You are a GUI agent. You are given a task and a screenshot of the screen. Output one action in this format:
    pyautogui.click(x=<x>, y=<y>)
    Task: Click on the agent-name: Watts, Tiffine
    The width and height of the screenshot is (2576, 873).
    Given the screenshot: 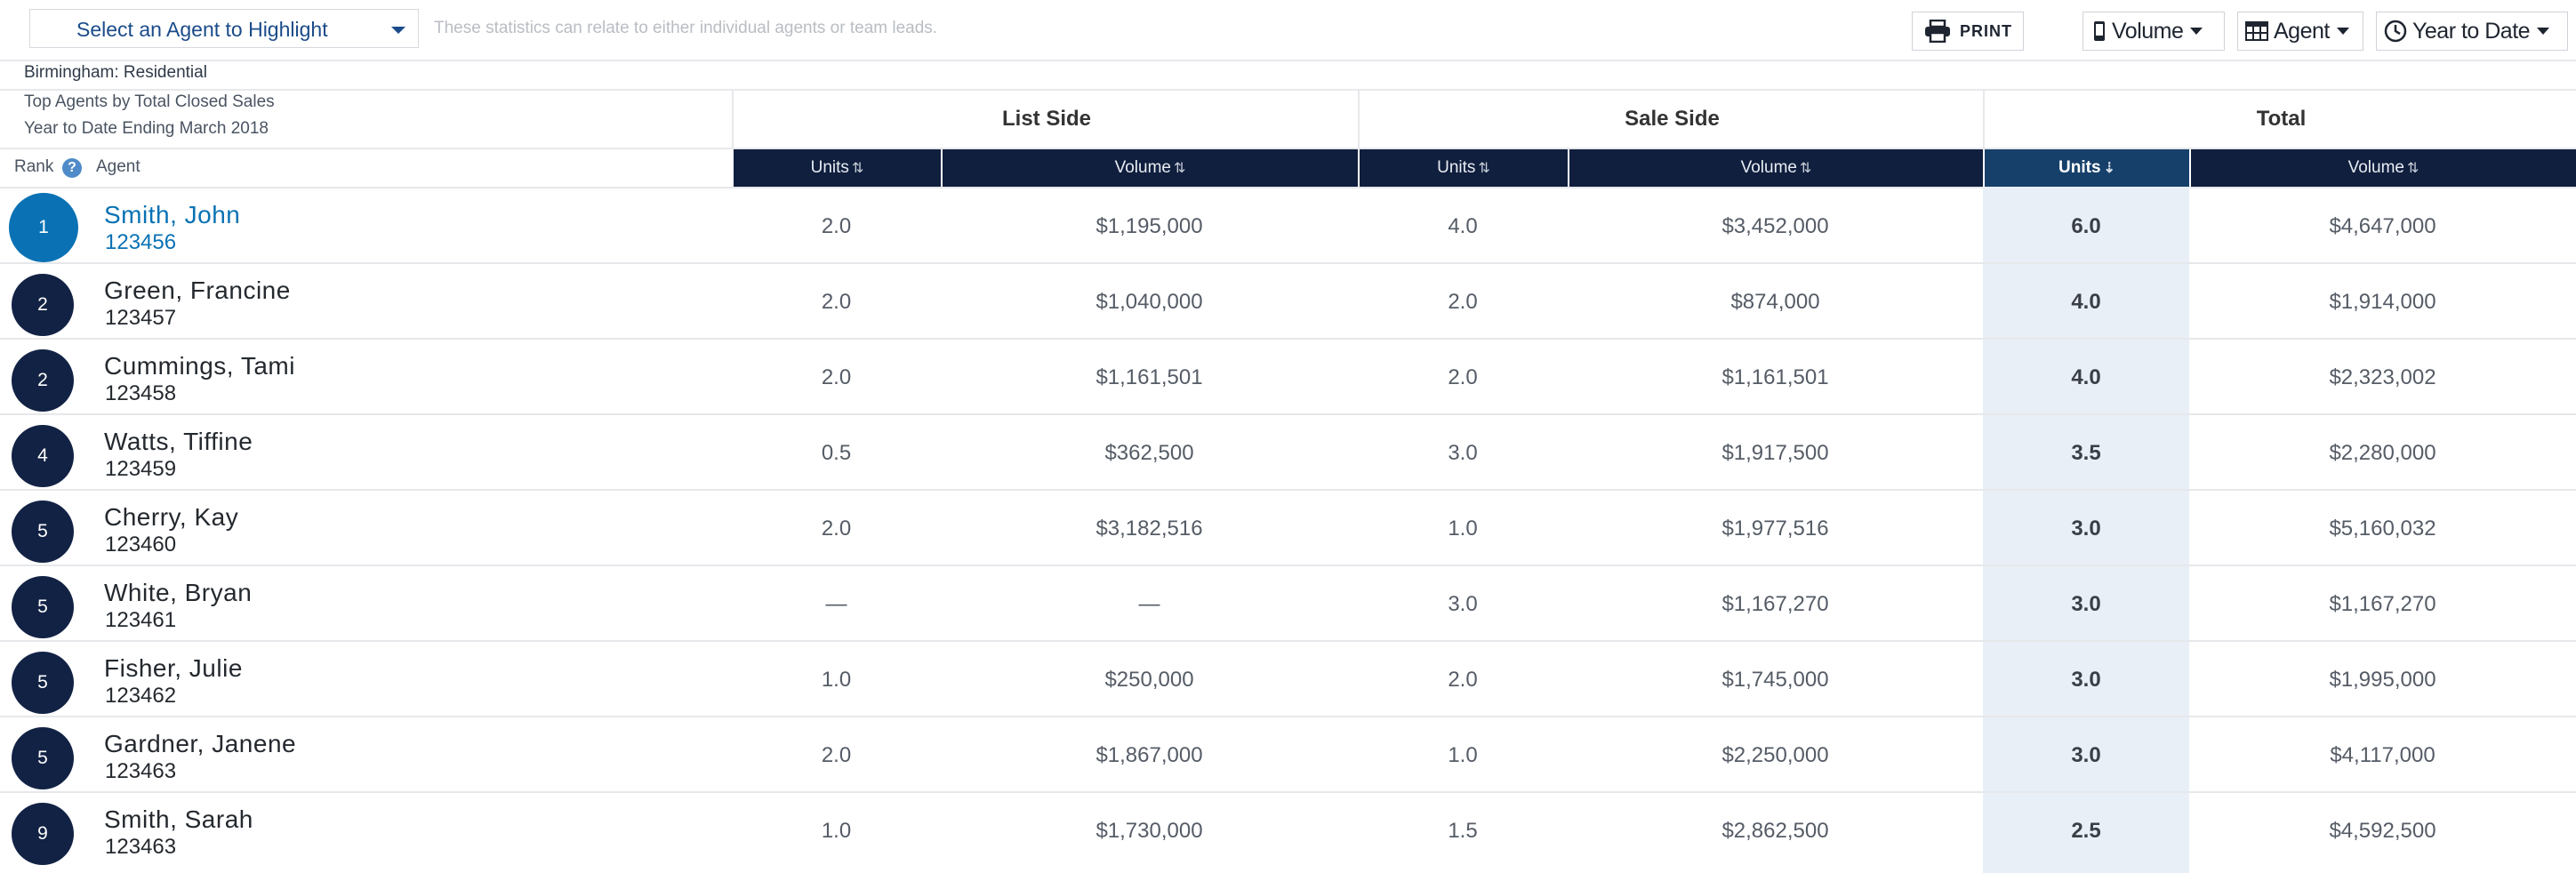 What is the action you would take?
    pyautogui.click(x=178, y=441)
    